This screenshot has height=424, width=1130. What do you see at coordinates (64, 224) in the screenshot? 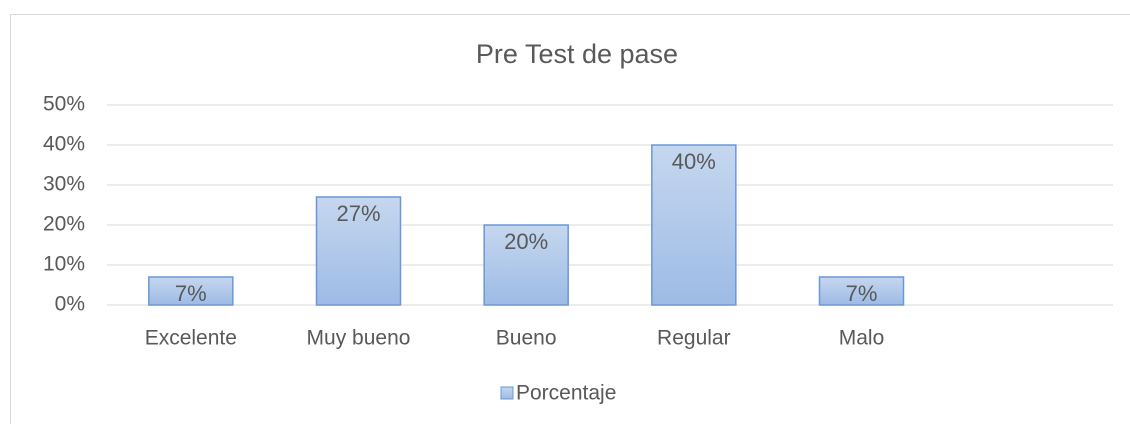
I see `y-tick-label: 20%` at bounding box center [64, 224].